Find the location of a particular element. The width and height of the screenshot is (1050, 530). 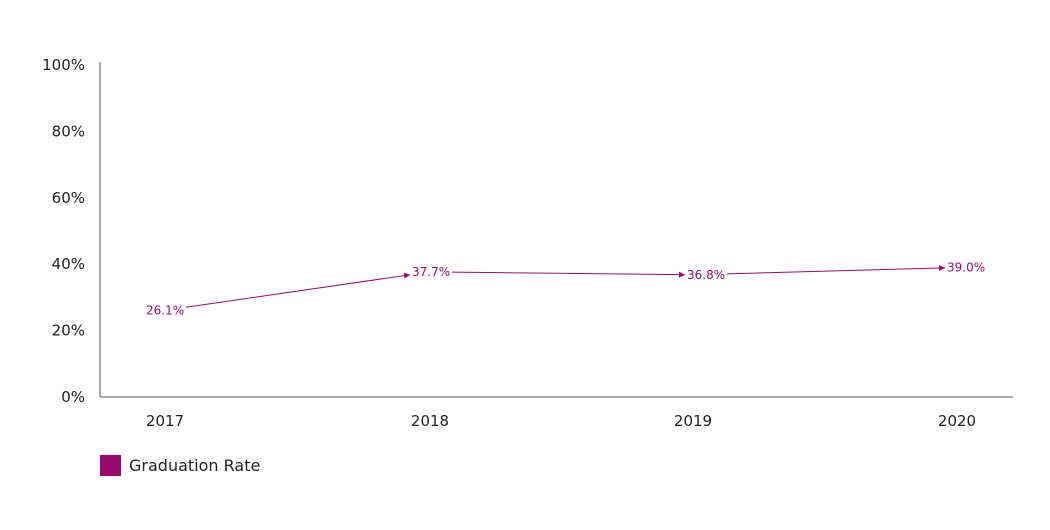

legend: Graduation Rate is located at coordinates (180, 465).